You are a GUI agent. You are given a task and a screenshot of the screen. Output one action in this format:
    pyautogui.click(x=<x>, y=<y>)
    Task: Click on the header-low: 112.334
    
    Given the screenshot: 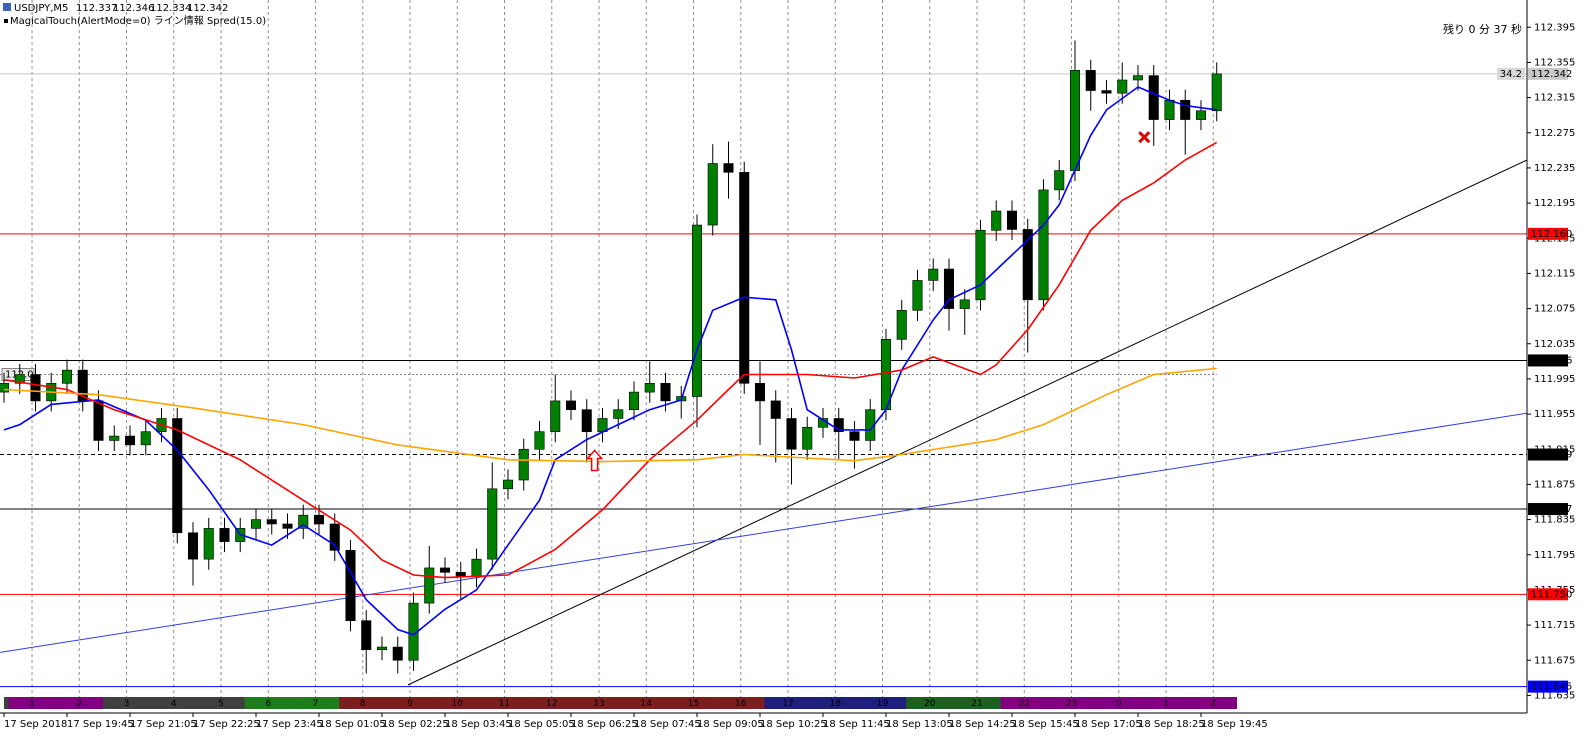 What is the action you would take?
    pyautogui.click(x=170, y=8)
    